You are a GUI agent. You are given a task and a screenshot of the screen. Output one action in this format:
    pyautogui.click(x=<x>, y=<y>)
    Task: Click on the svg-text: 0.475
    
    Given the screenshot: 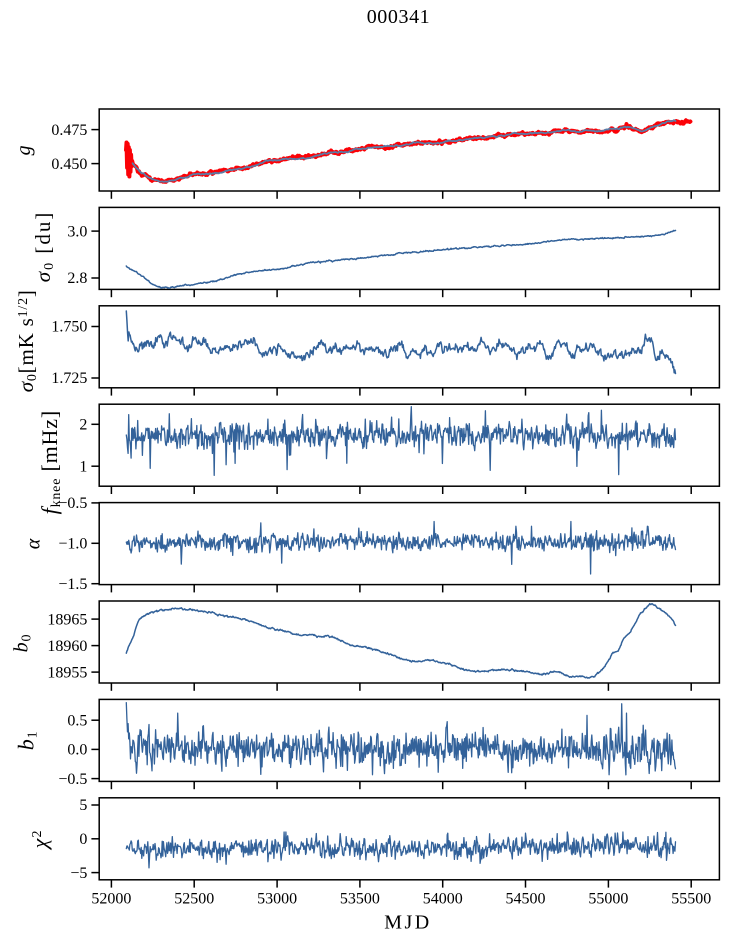 What is the action you would take?
    pyautogui.click(x=69, y=130)
    